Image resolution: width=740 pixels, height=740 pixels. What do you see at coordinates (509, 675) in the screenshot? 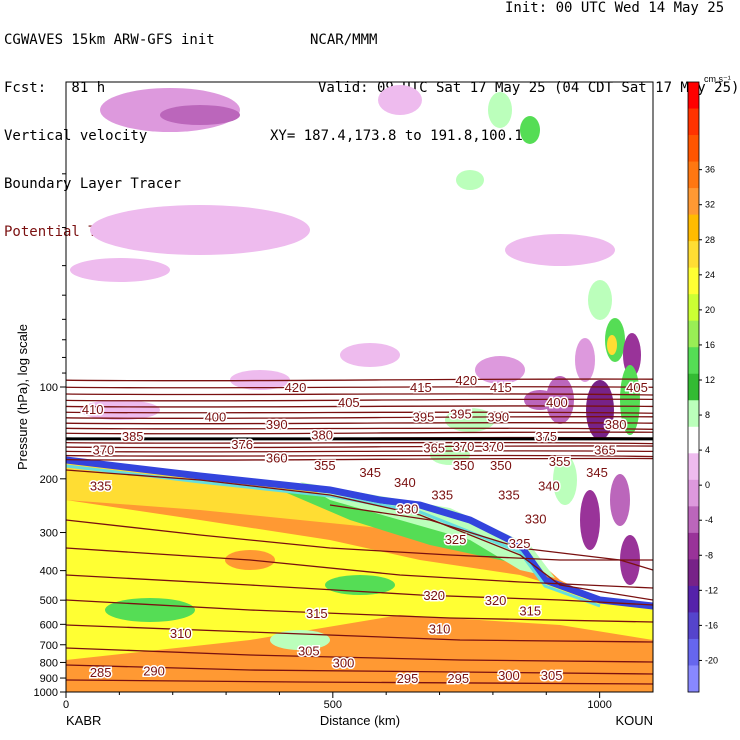
I see `theta-label: 300` at bounding box center [509, 675].